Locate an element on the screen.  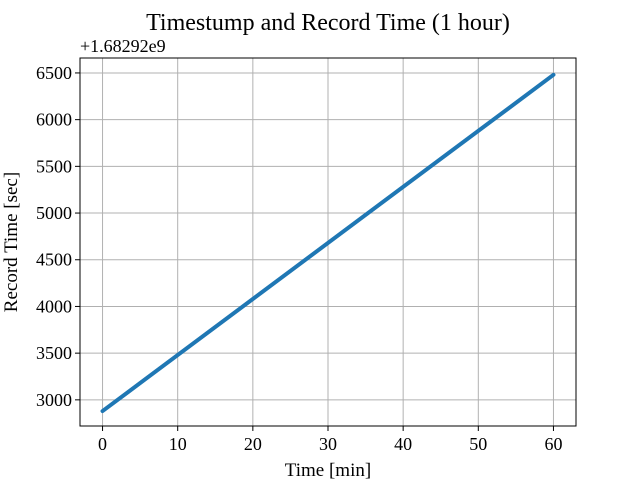
x-tick-label-1: 10 is located at coordinates (178, 444).